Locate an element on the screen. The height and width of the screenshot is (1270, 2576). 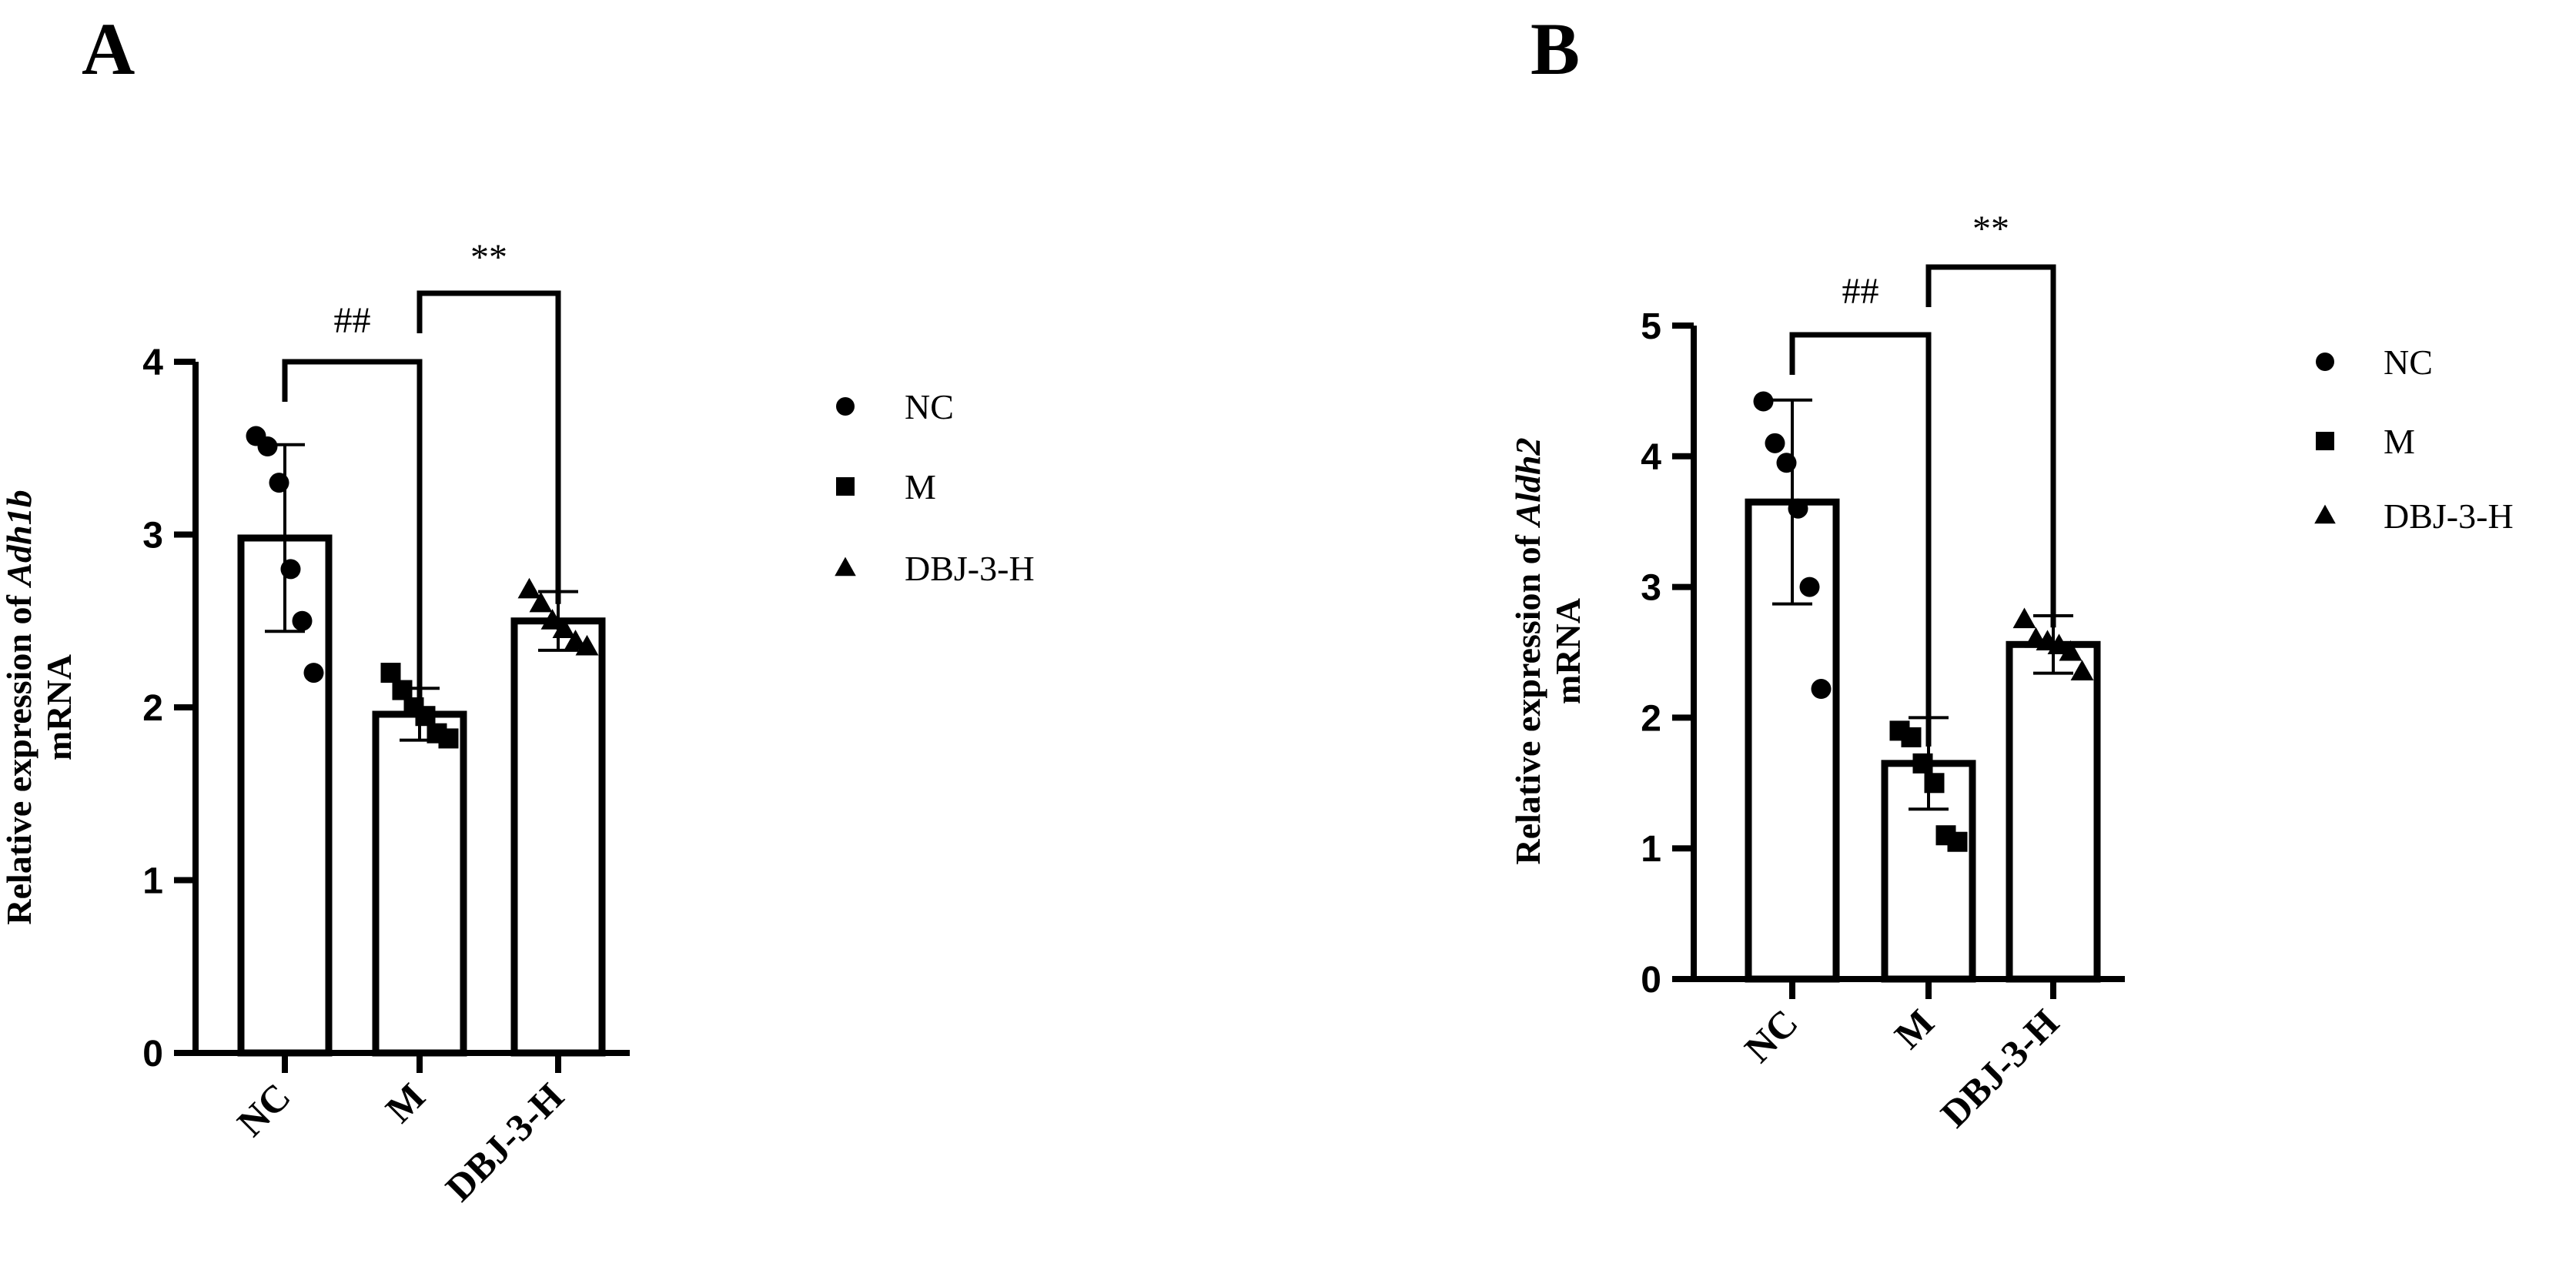
panel-letter-b: B is located at coordinates (1556, 49).